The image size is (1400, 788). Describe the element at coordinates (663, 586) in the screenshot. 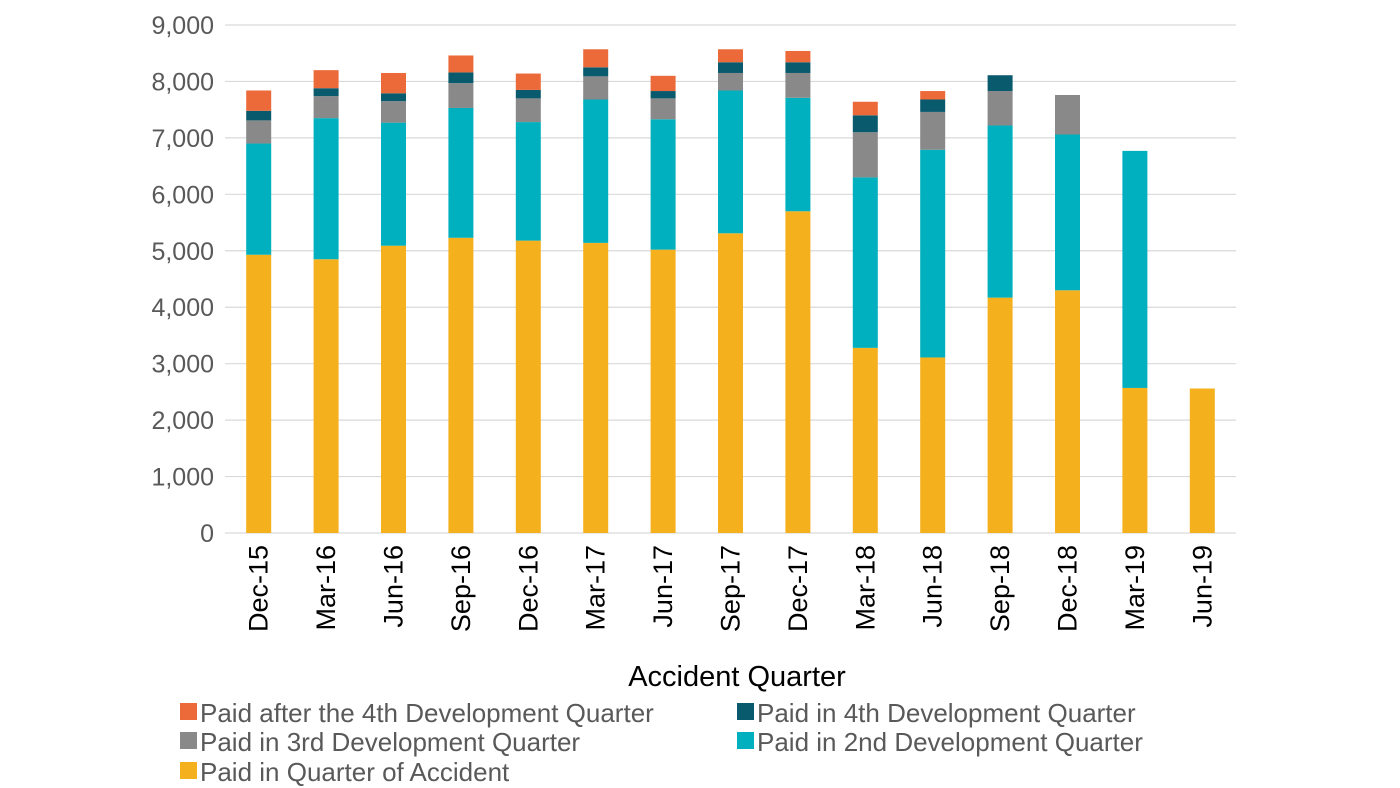

I see `x-tick-label: Jun-17` at that location.